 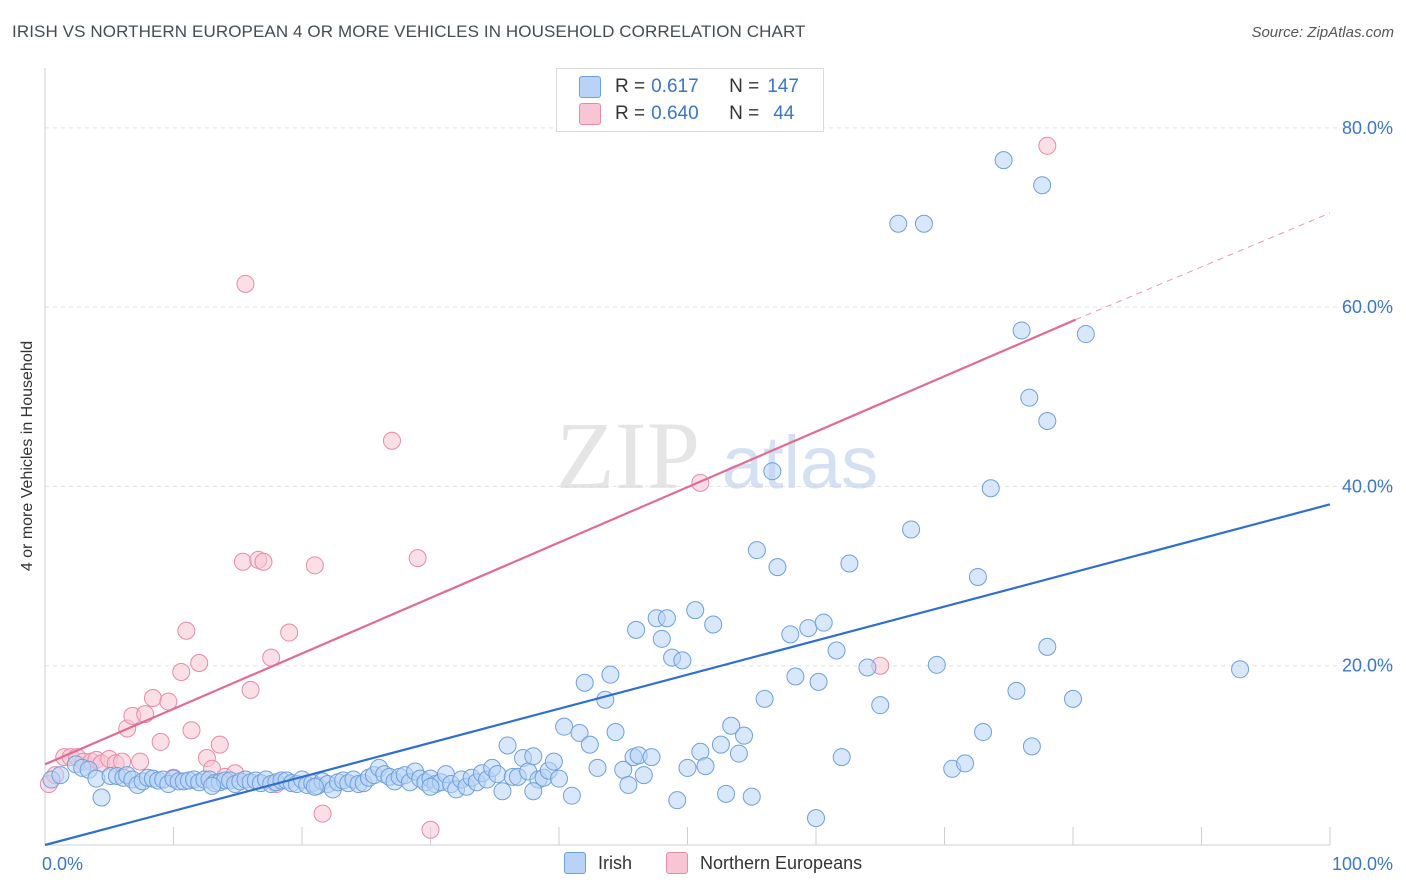 I want to click on y-tick-label: 80.0%, so click(x=1367, y=128).